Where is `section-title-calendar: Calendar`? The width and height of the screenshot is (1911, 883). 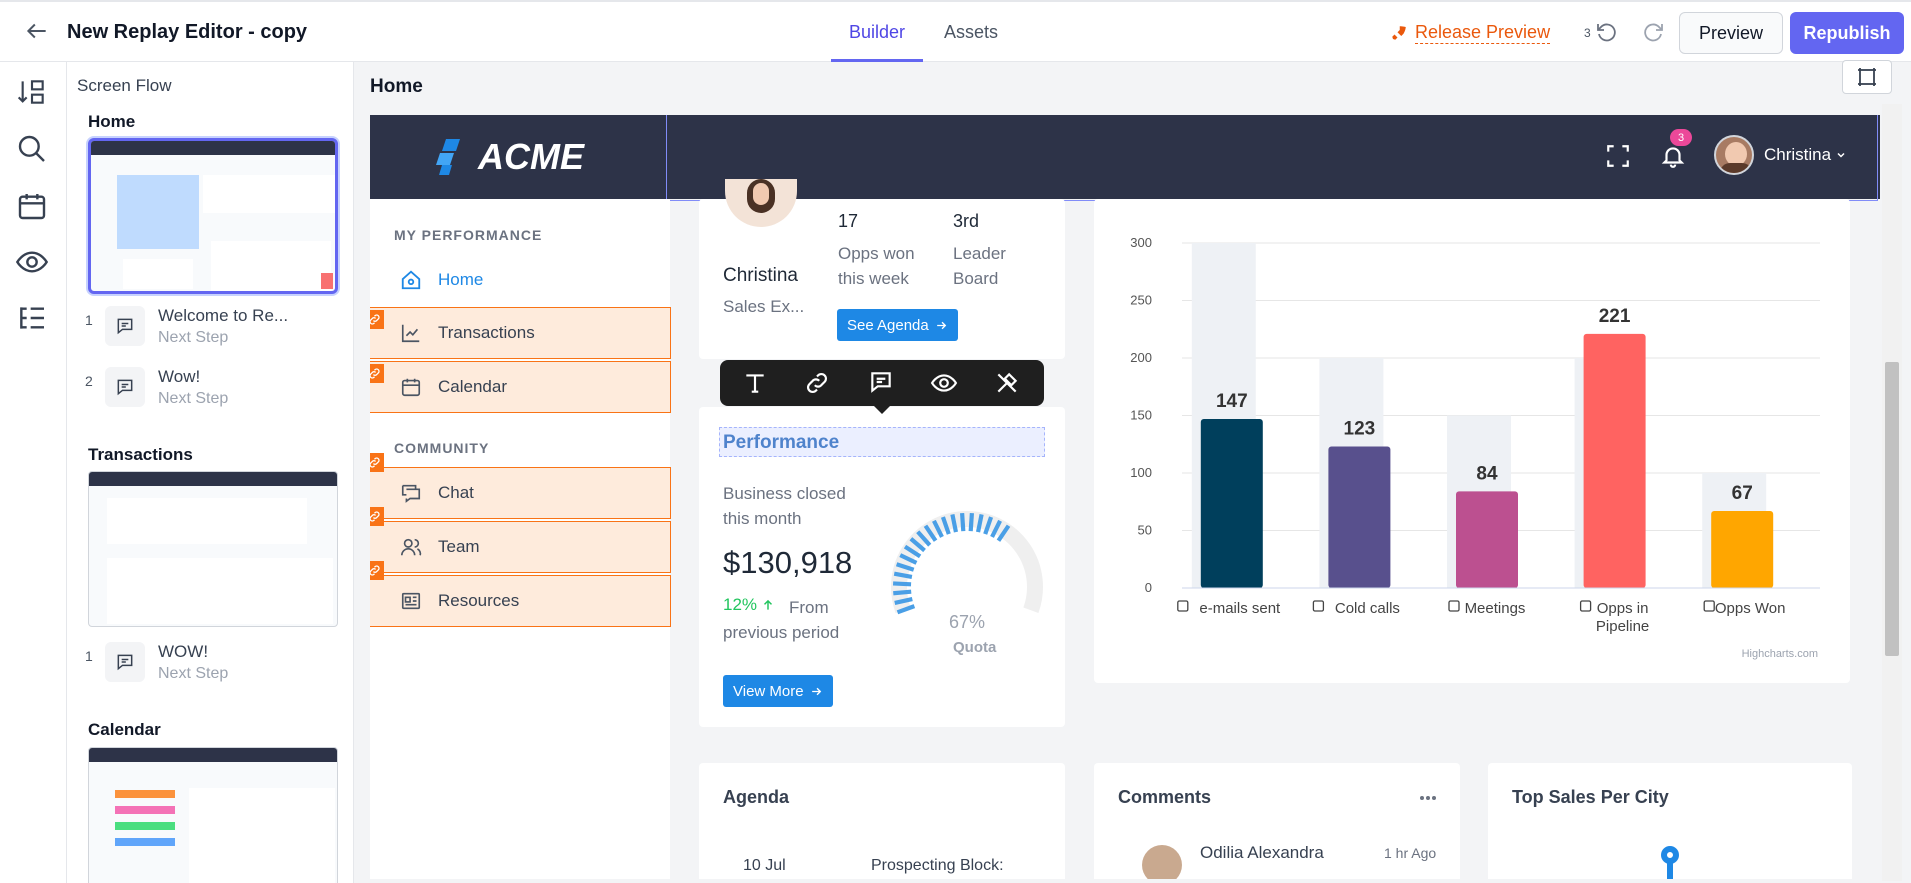 section-title-calendar: Calendar is located at coordinates (124, 729).